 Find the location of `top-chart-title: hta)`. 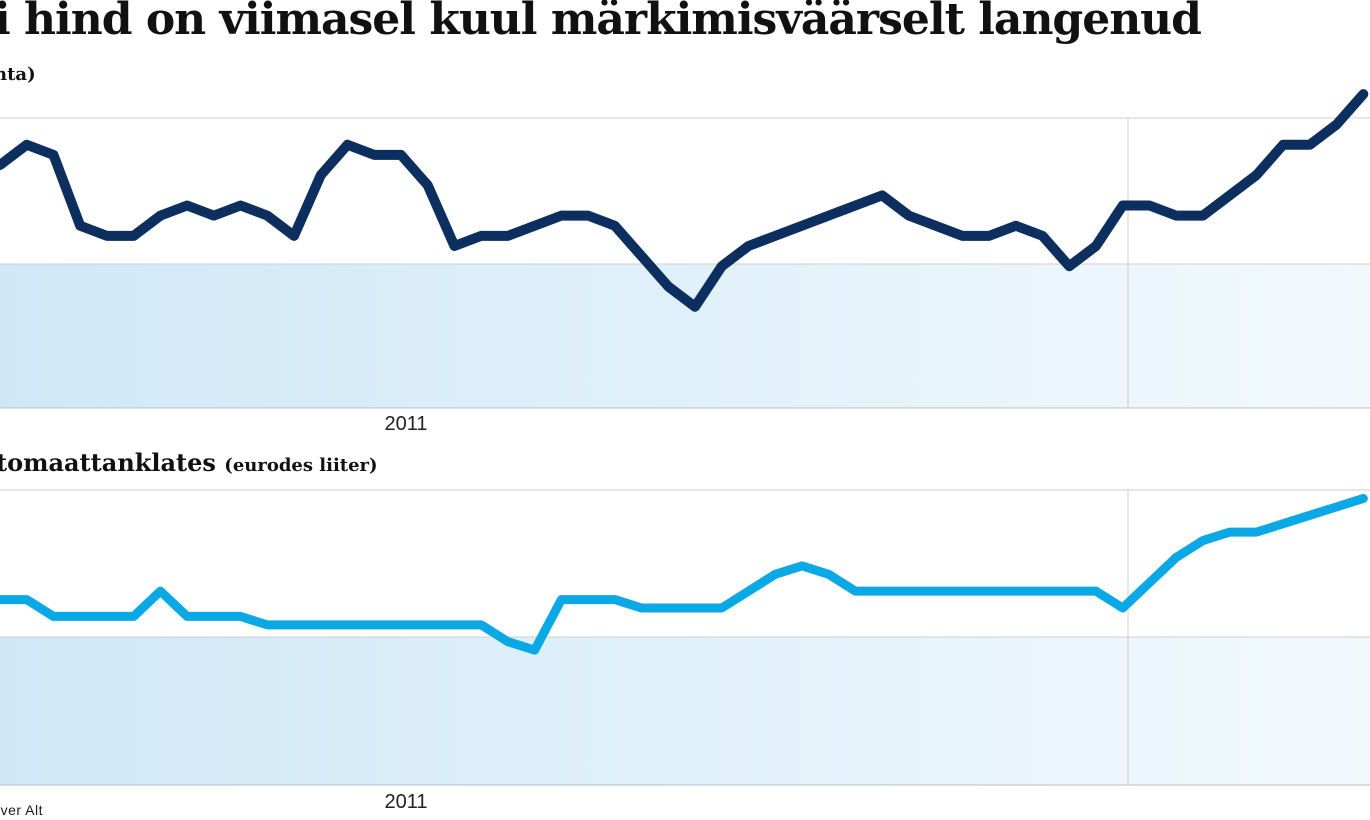

top-chart-title: hta) is located at coordinates (18, 74).